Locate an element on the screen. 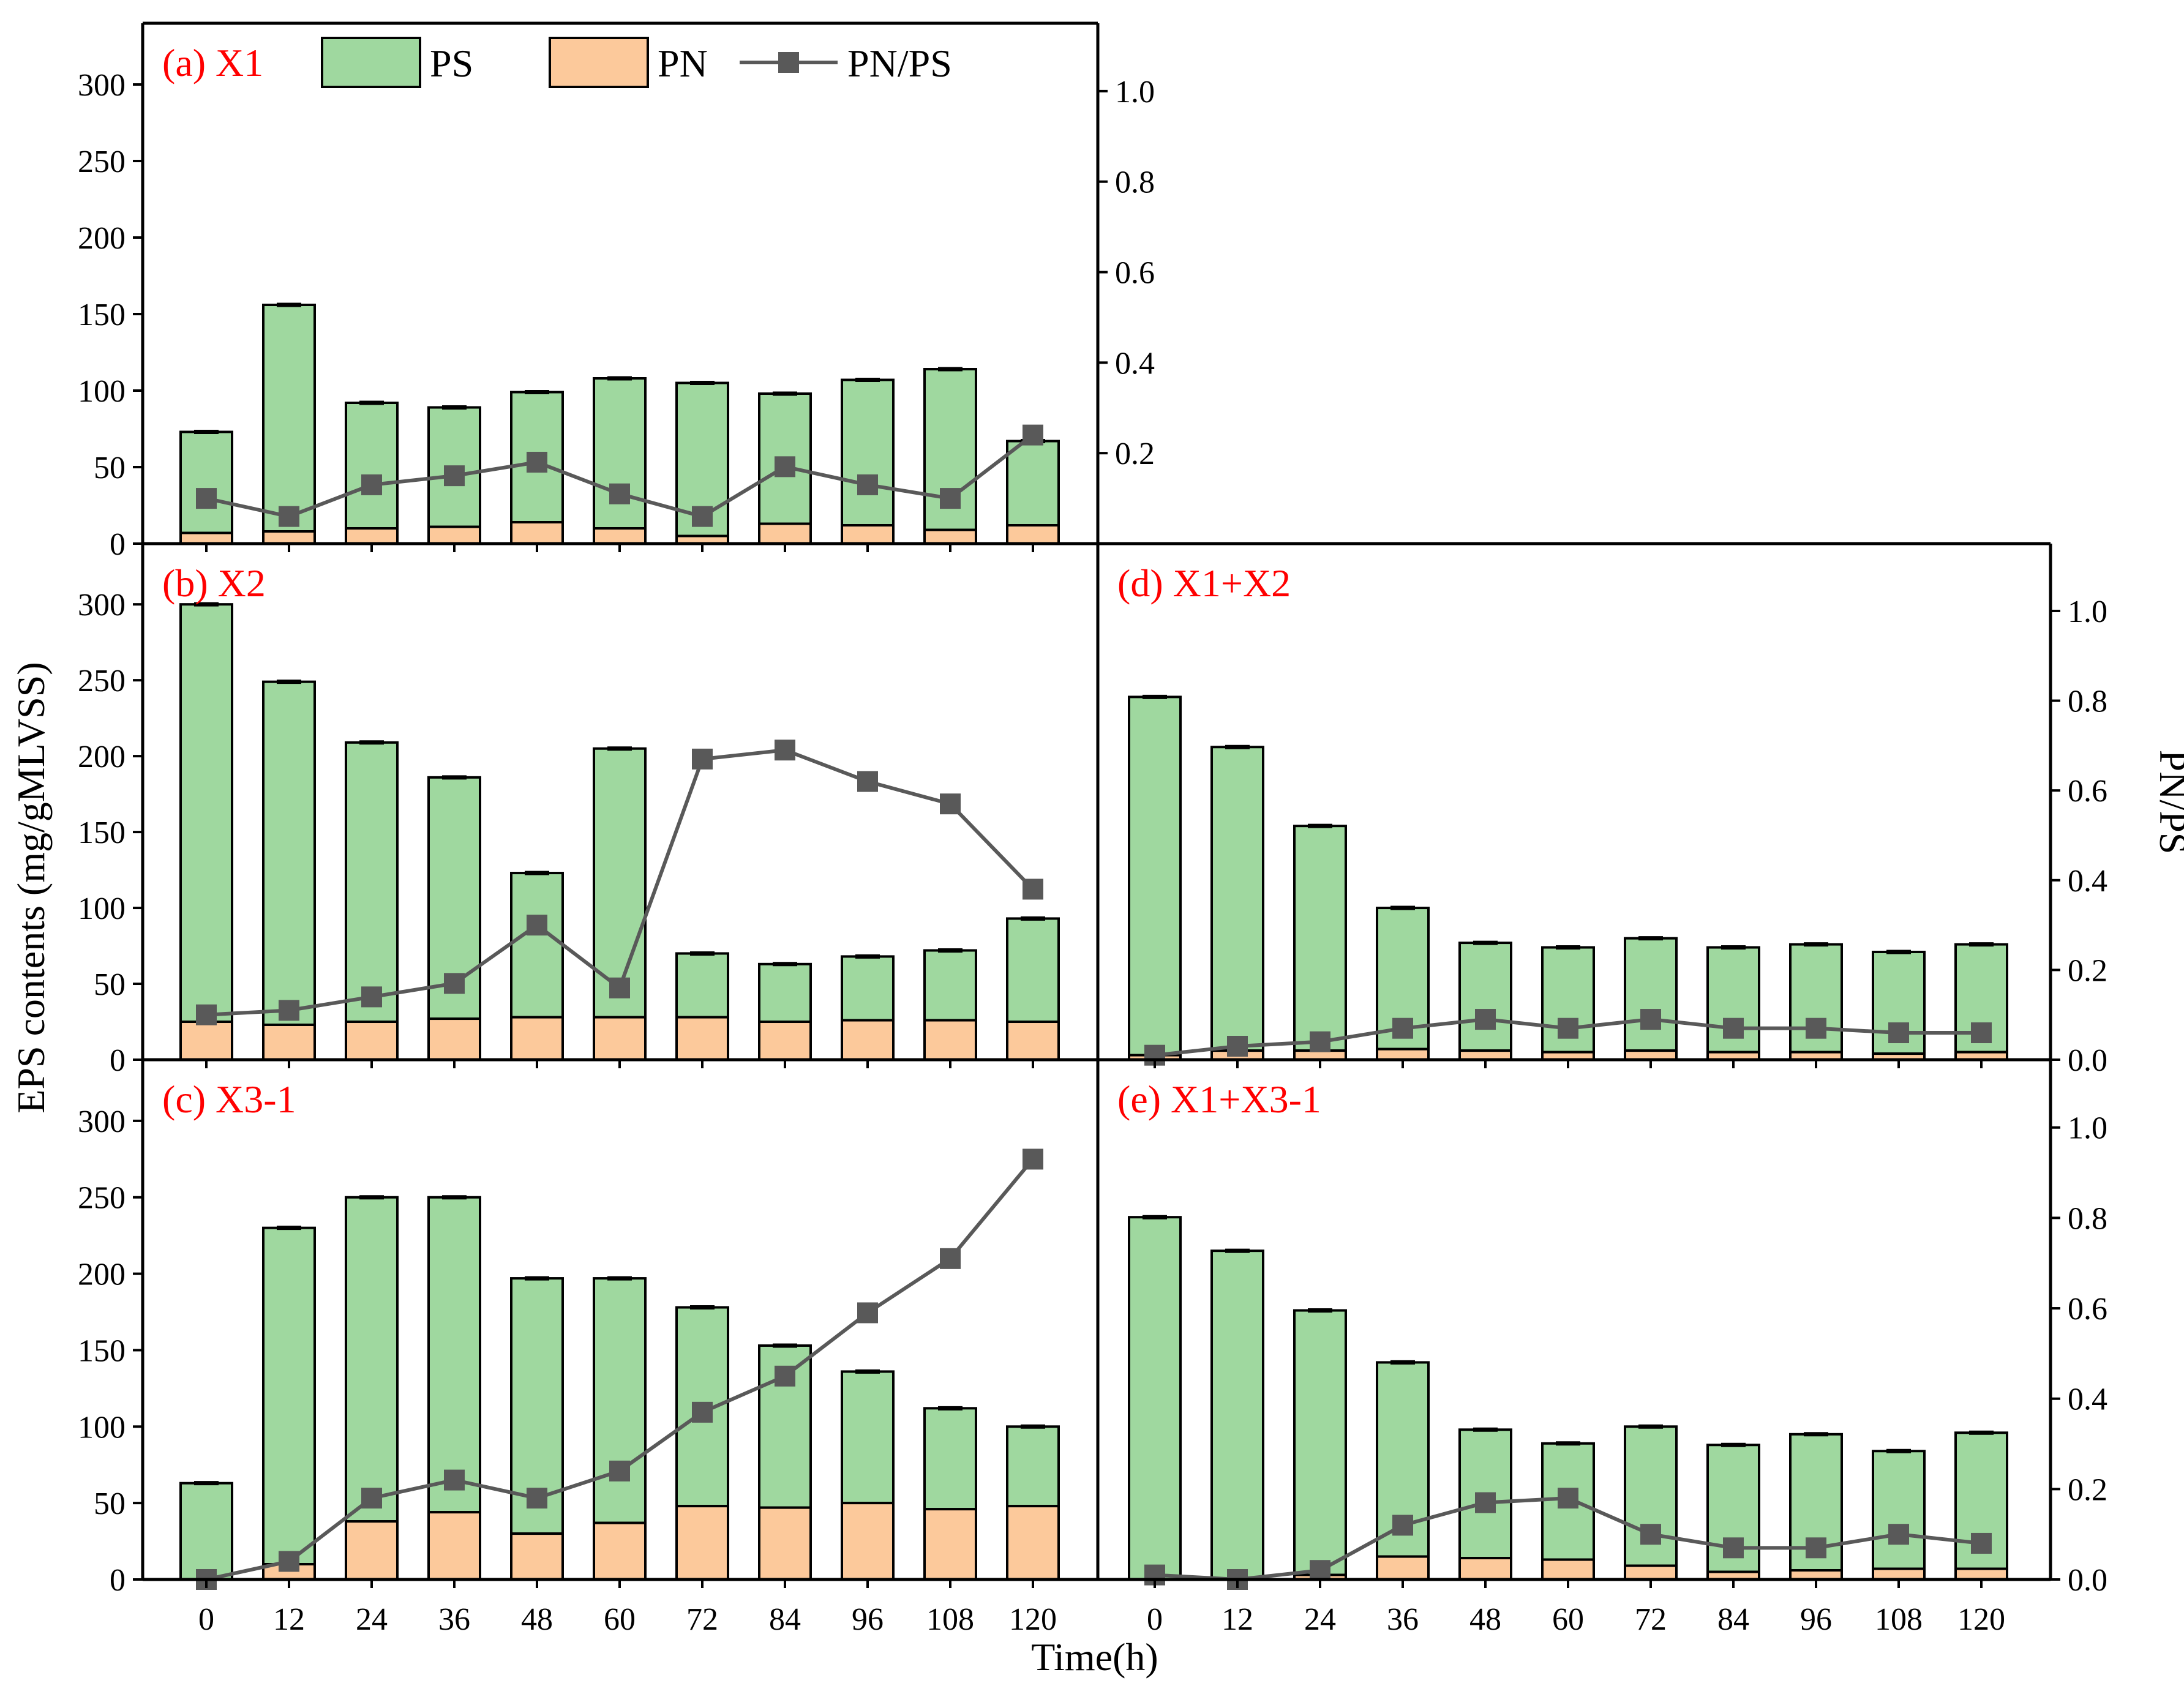 Image resolution: width=2184 pixels, height=1686 pixels. y-left-axis-title: EPS contents (mg/gMLVSS) is located at coordinates (31, 887).